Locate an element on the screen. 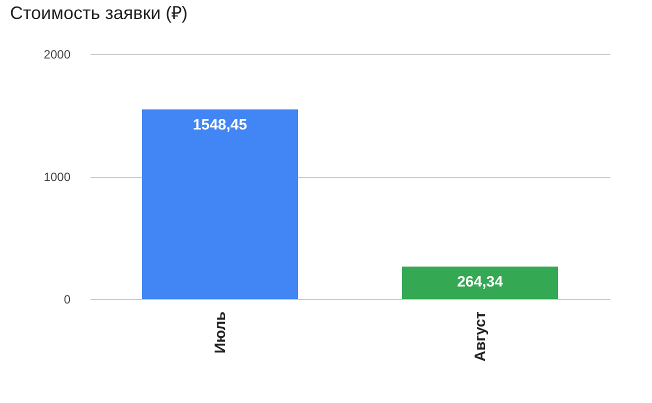  x-tick-label: Август is located at coordinates (480, 337).